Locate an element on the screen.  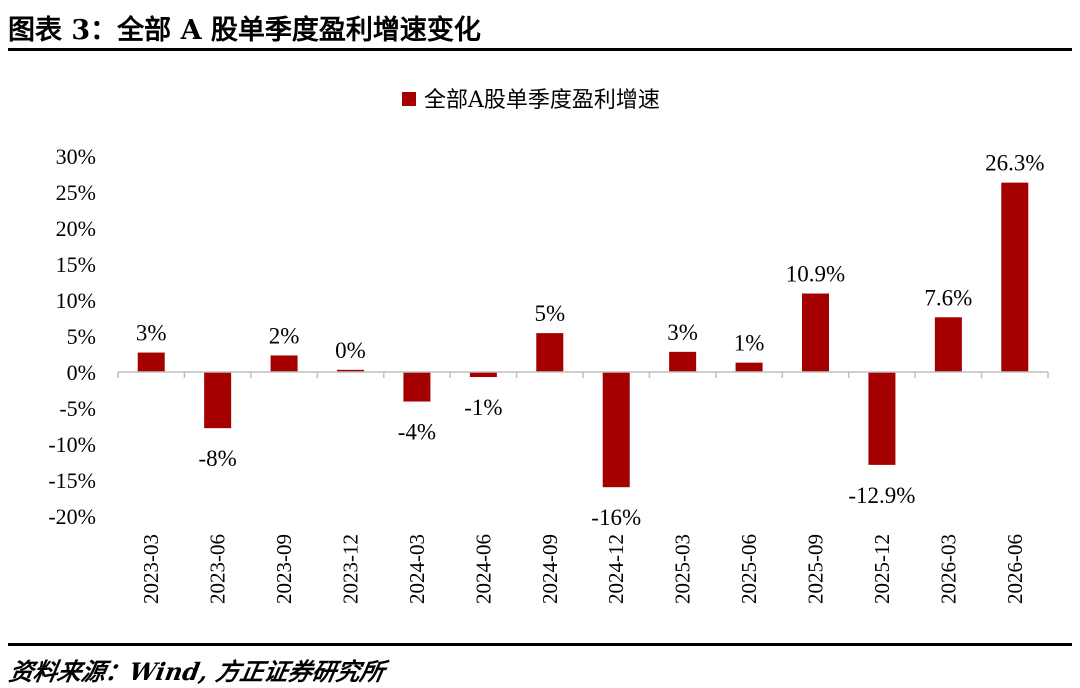
data-label: 10.9% is located at coordinates (815, 274).